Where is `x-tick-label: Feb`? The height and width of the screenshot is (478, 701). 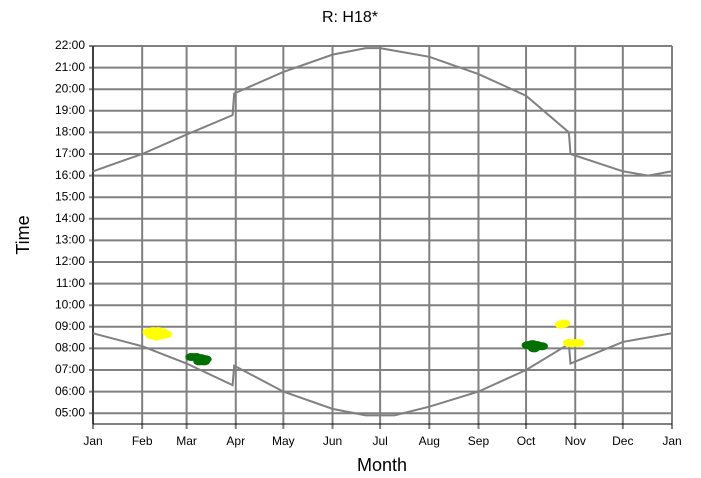
x-tick-label: Feb is located at coordinates (142, 441).